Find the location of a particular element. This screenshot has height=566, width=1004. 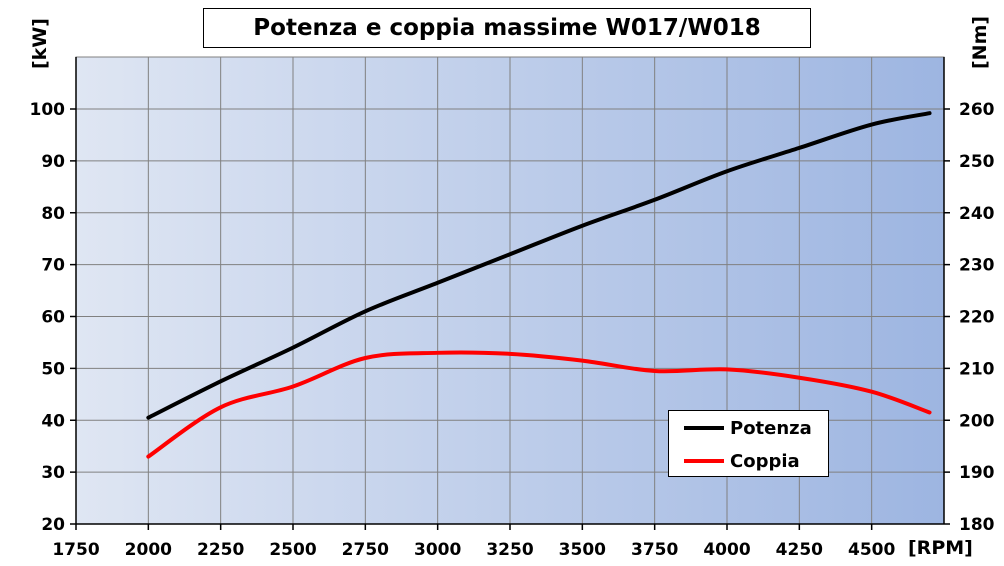

left-tick-label-50: 50 is located at coordinates (53, 369).